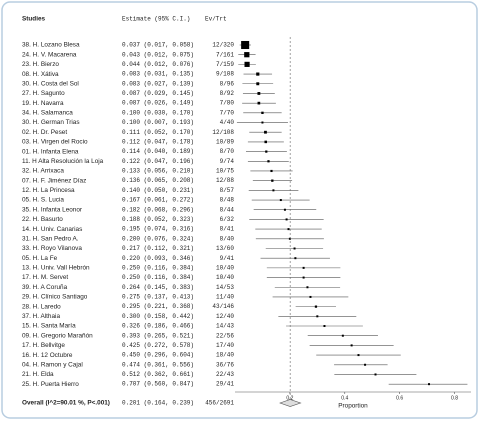 The image size is (480, 426). I want to click on study-name: 05. H. S. Lucia, so click(43, 200).